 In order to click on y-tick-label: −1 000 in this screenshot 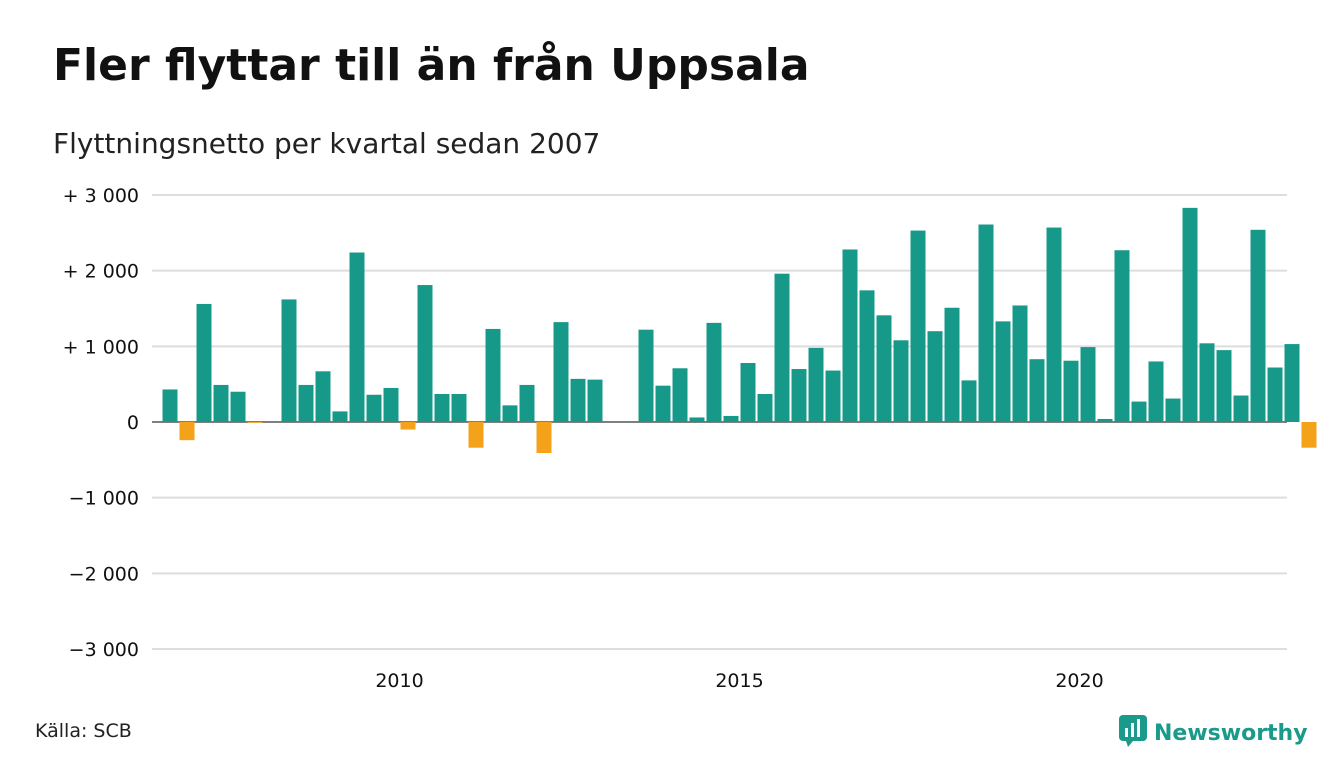, I will do `click(104, 499)`.